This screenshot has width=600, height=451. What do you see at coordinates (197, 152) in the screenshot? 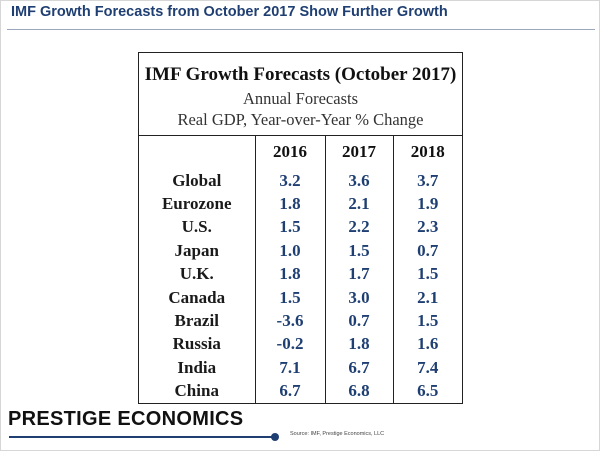
I see `column-header-country` at bounding box center [197, 152].